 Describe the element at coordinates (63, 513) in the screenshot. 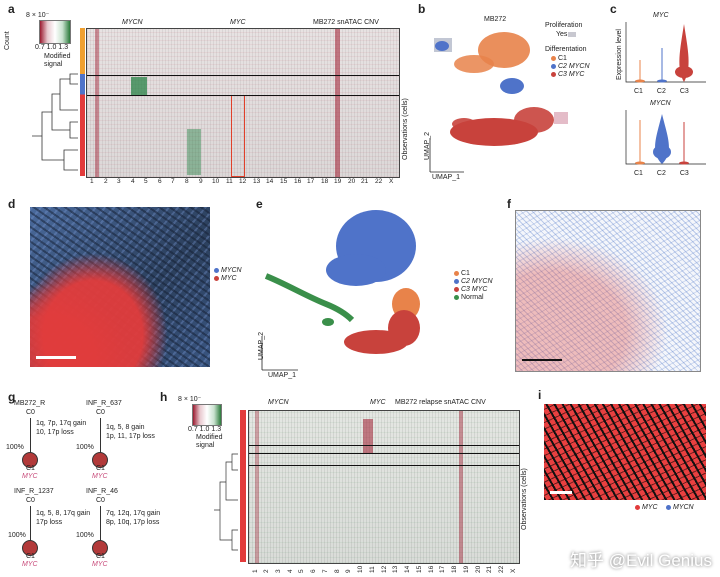

I see `tree-event: 1q, 5, 8, 17q gain` at that location.